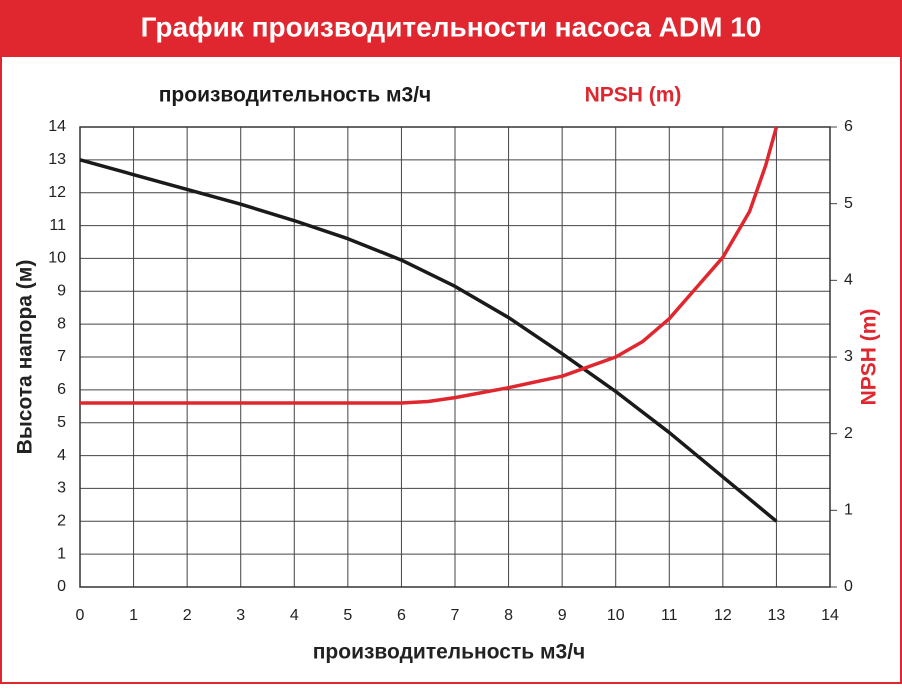 The width and height of the screenshot is (902, 689). What do you see at coordinates (848, 510) in the screenshot?
I see `y2-tick-label: 1` at bounding box center [848, 510].